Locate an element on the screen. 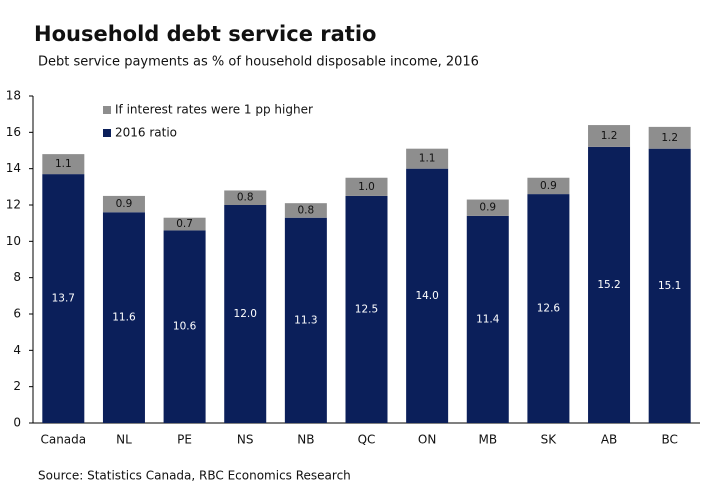 The image size is (720, 489). data-label: 13.7 is located at coordinates (63, 299).